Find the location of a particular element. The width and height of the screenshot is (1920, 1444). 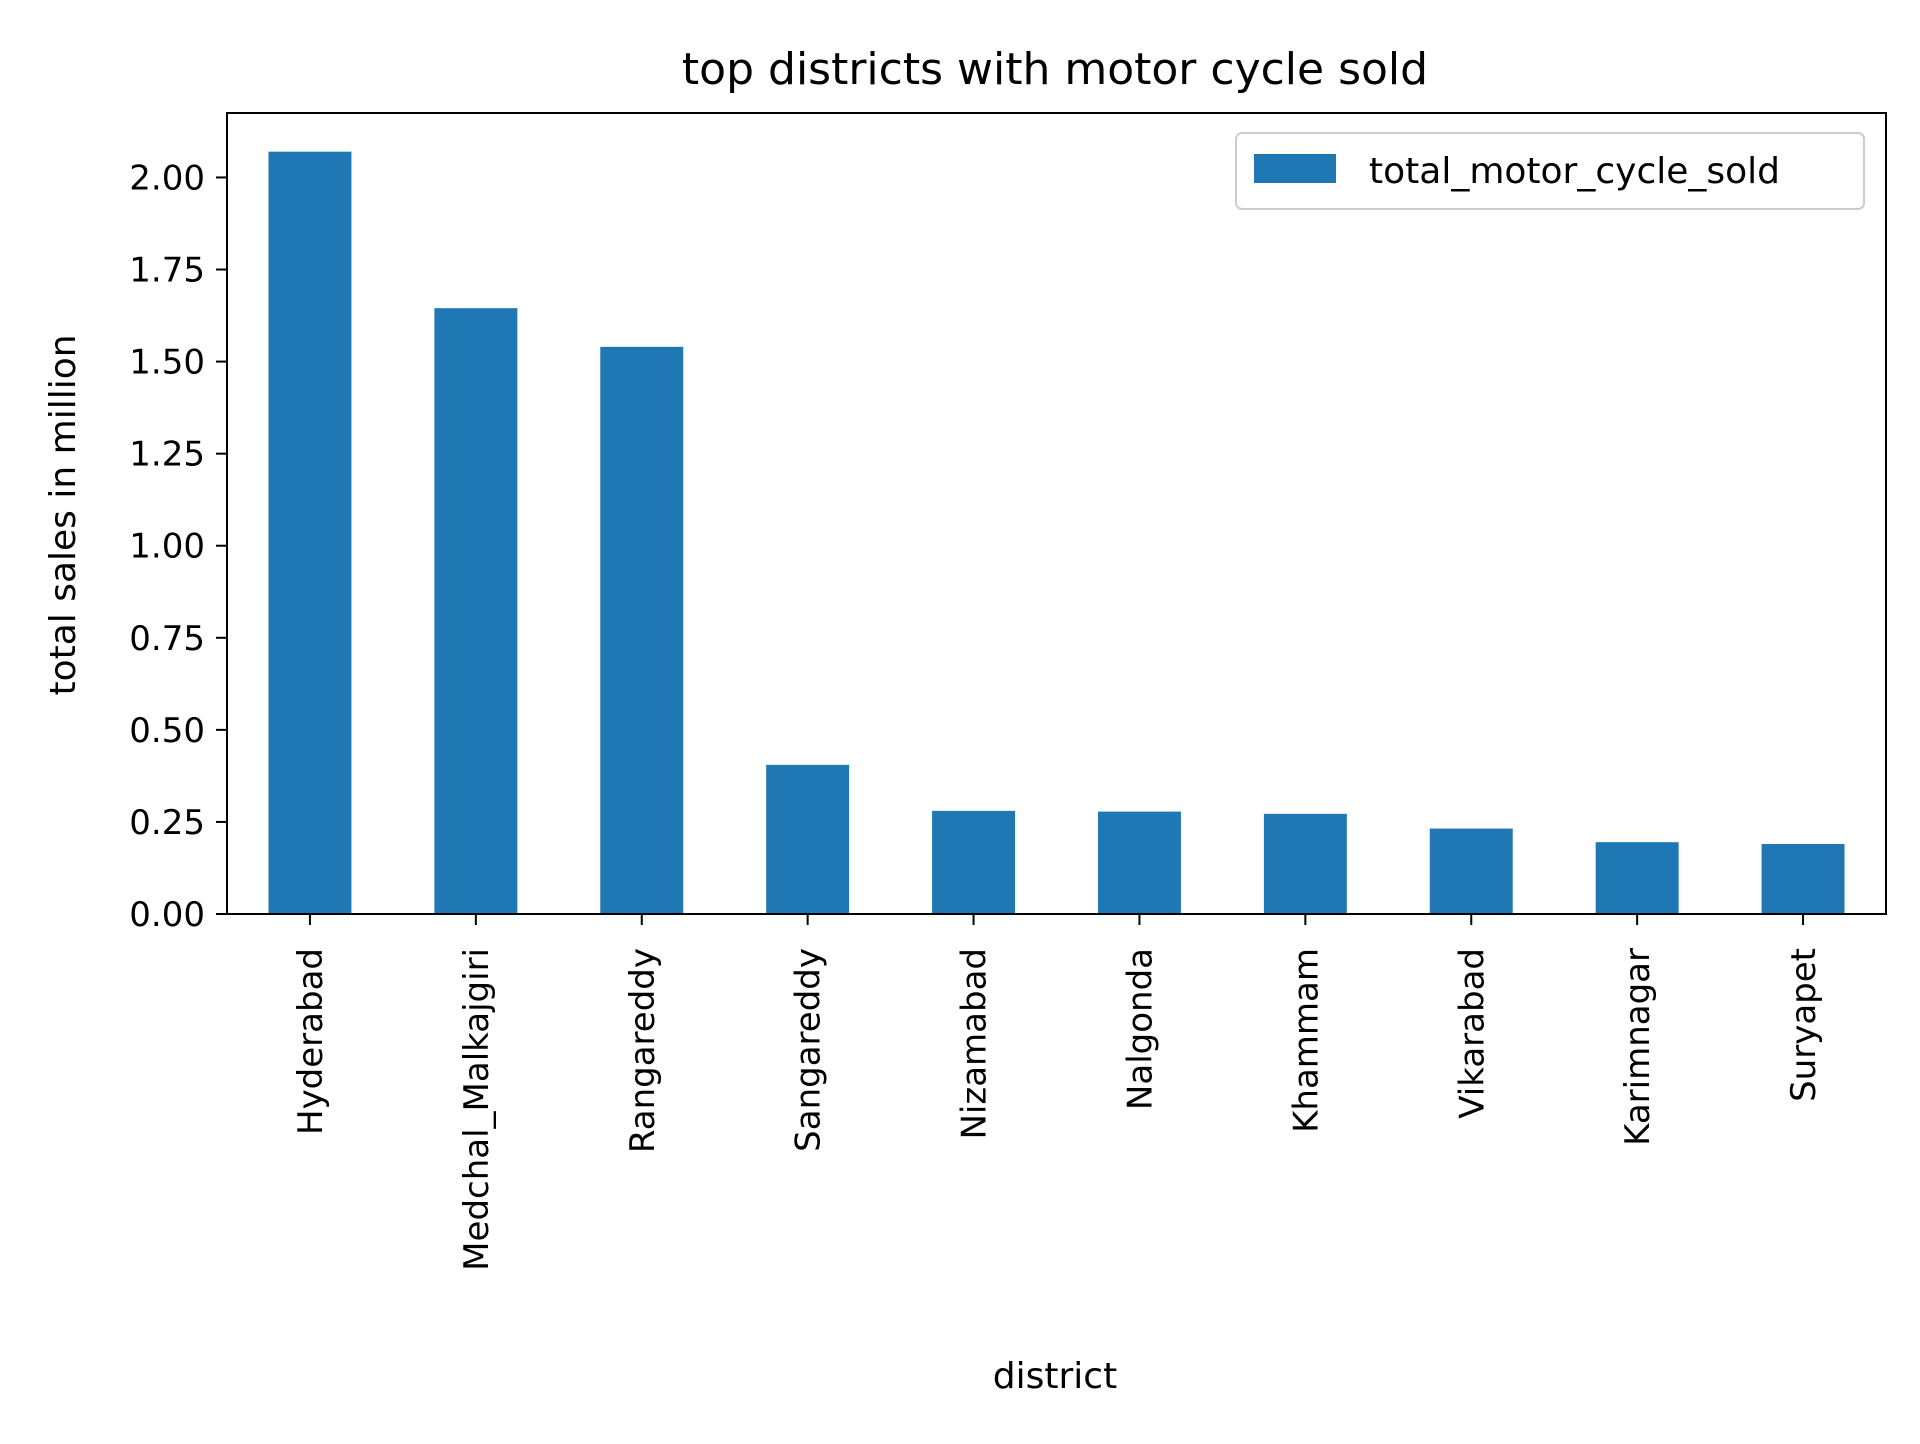

y-tick-label: 1.00 is located at coordinates (167, 547).